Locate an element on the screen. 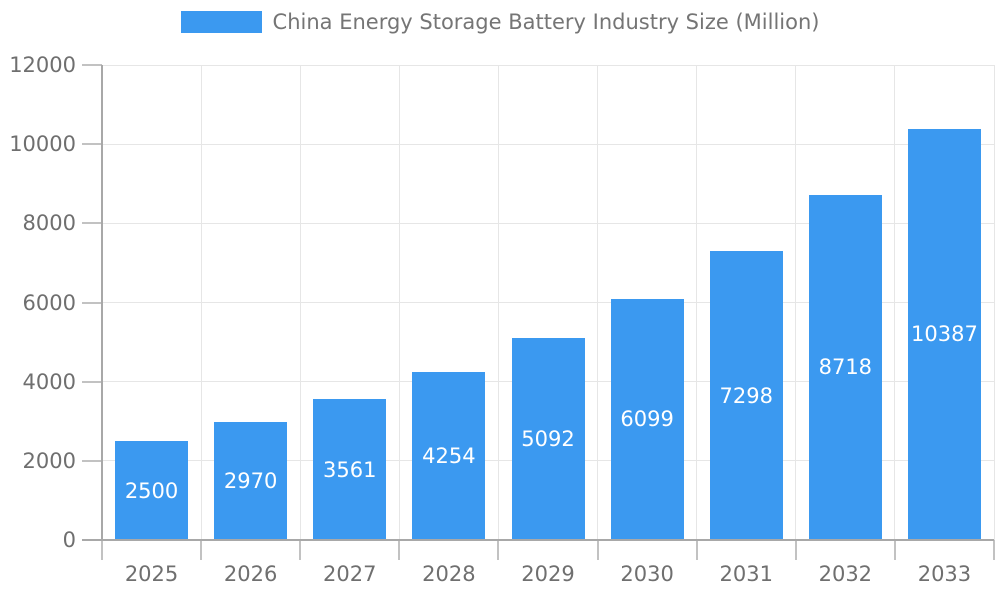 The height and width of the screenshot is (600, 1000). y-axis-tick-label: 10000 is located at coordinates (42, 144).